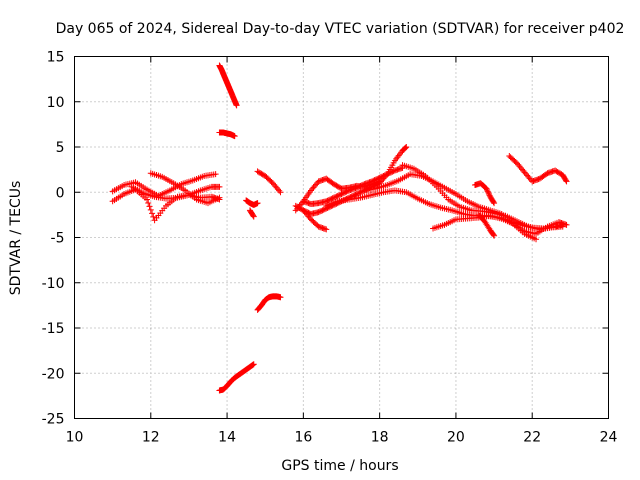 This screenshot has width=640, height=480. Describe the element at coordinates (351, 180) in the screenshot. I see `series-track-n` at that location.